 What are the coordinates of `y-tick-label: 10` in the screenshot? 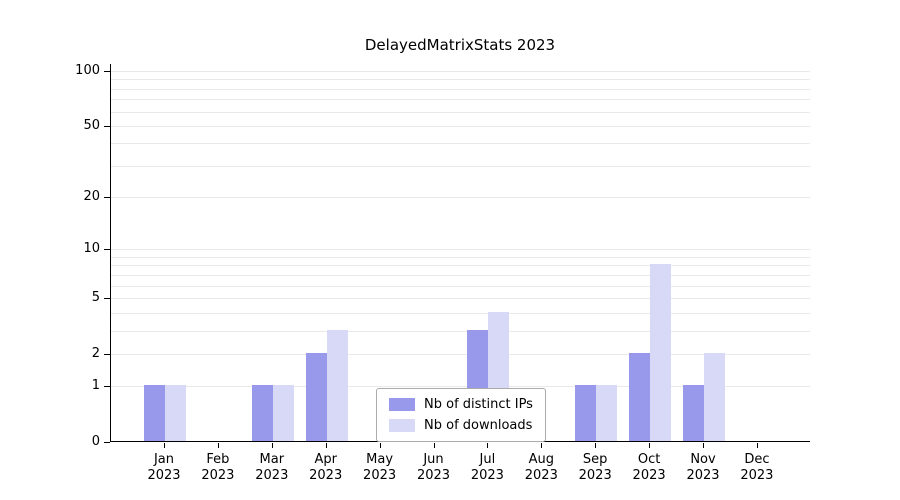 It's located at (91, 249).